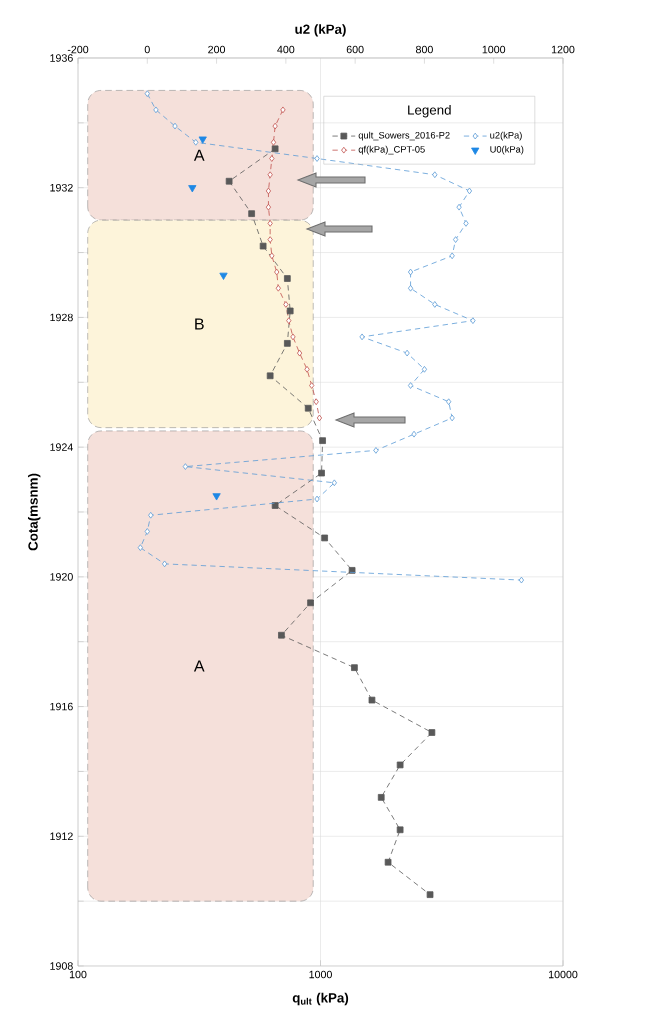  Describe the element at coordinates (61, 577) in the screenshot. I see `y-tick-label: 1920` at that location.